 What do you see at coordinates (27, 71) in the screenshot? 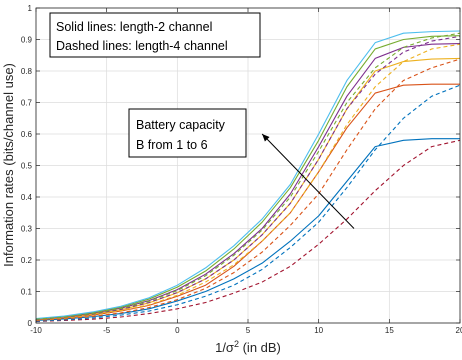
I see `y-tick-label: 0.8` at bounding box center [27, 71].